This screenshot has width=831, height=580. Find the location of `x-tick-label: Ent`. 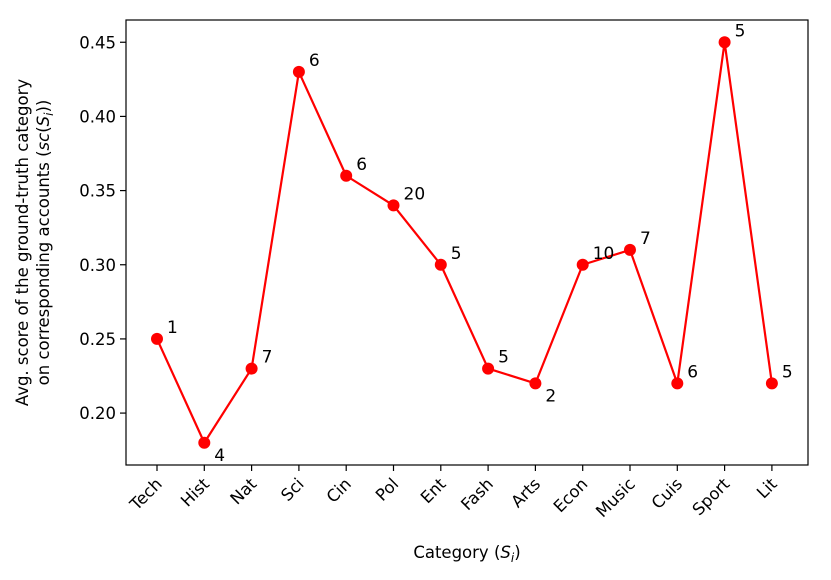

x-tick-label: Ent is located at coordinates (433, 490).